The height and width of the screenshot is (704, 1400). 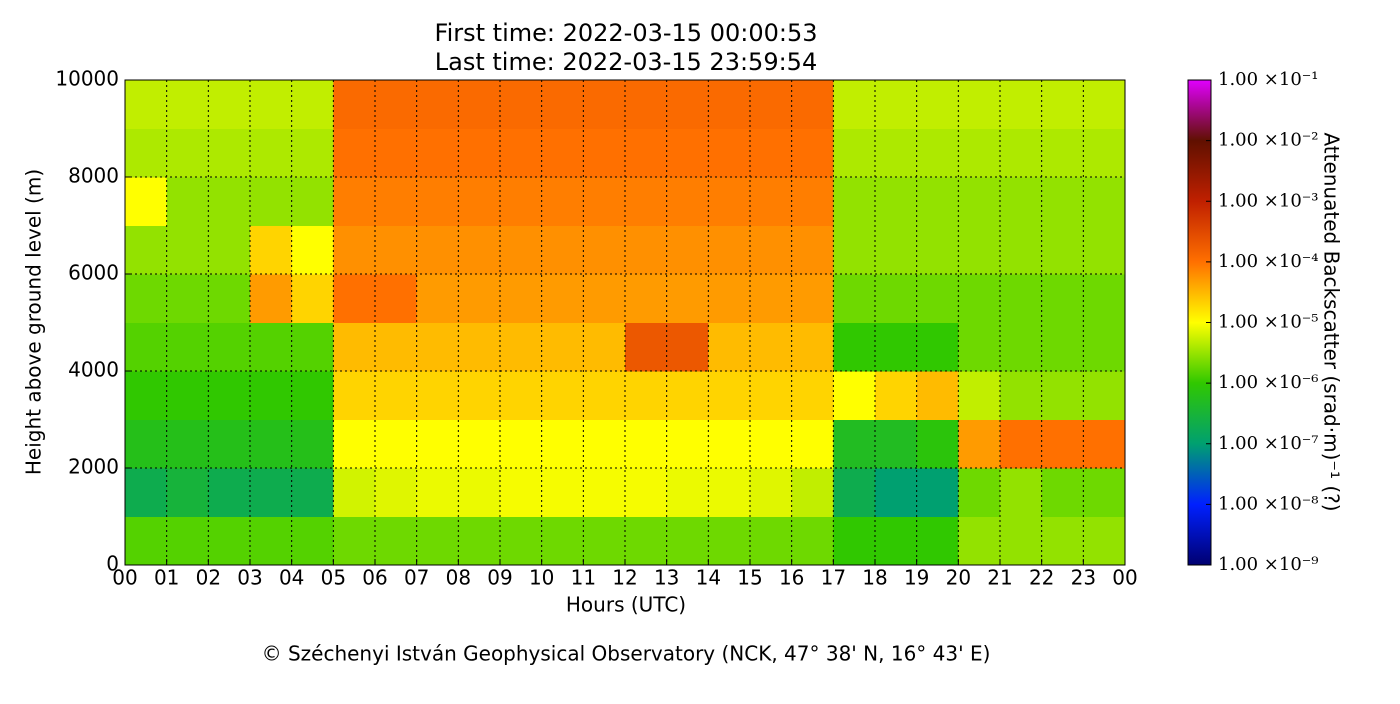 What do you see at coordinates (791, 578) in the screenshot?
I see `x-tick-label: 16` at bounding box center [791, 578].